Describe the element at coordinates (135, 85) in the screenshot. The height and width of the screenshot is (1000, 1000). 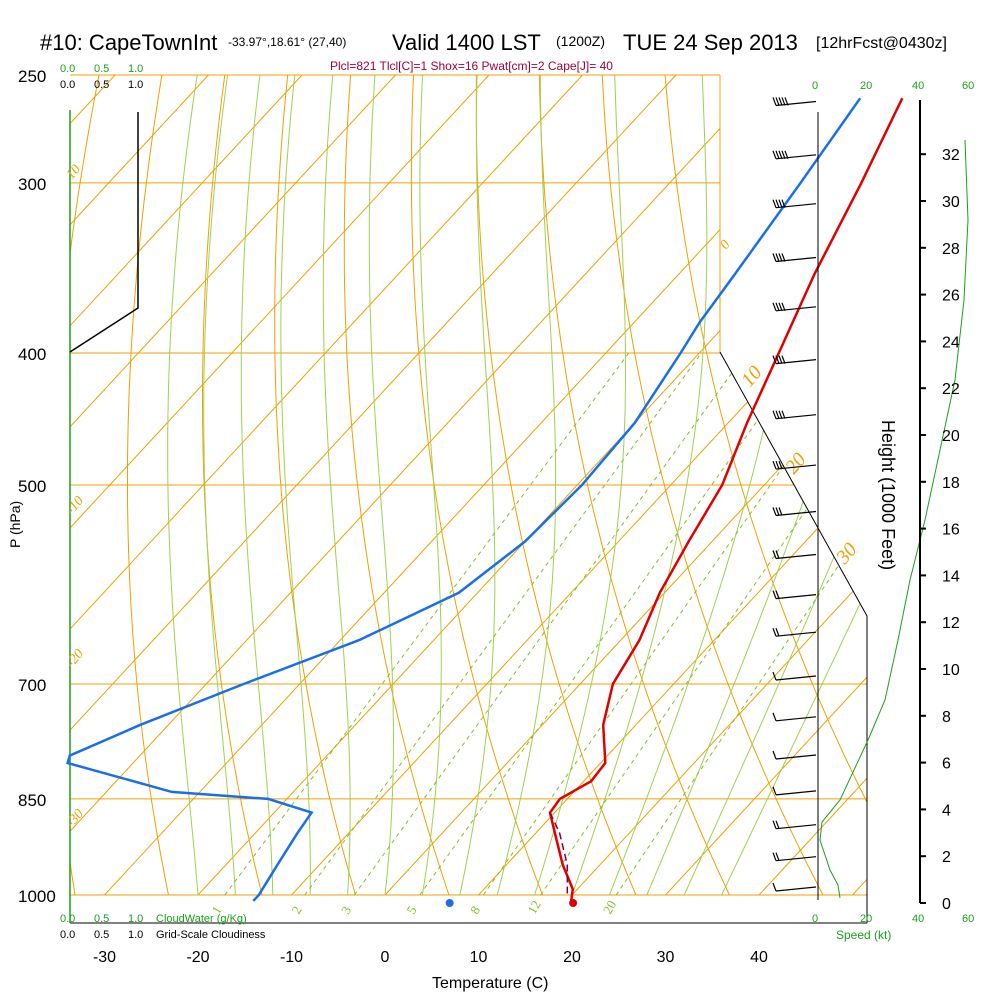
I see `cloudiness-tick-top-2: 1.0` at that location.